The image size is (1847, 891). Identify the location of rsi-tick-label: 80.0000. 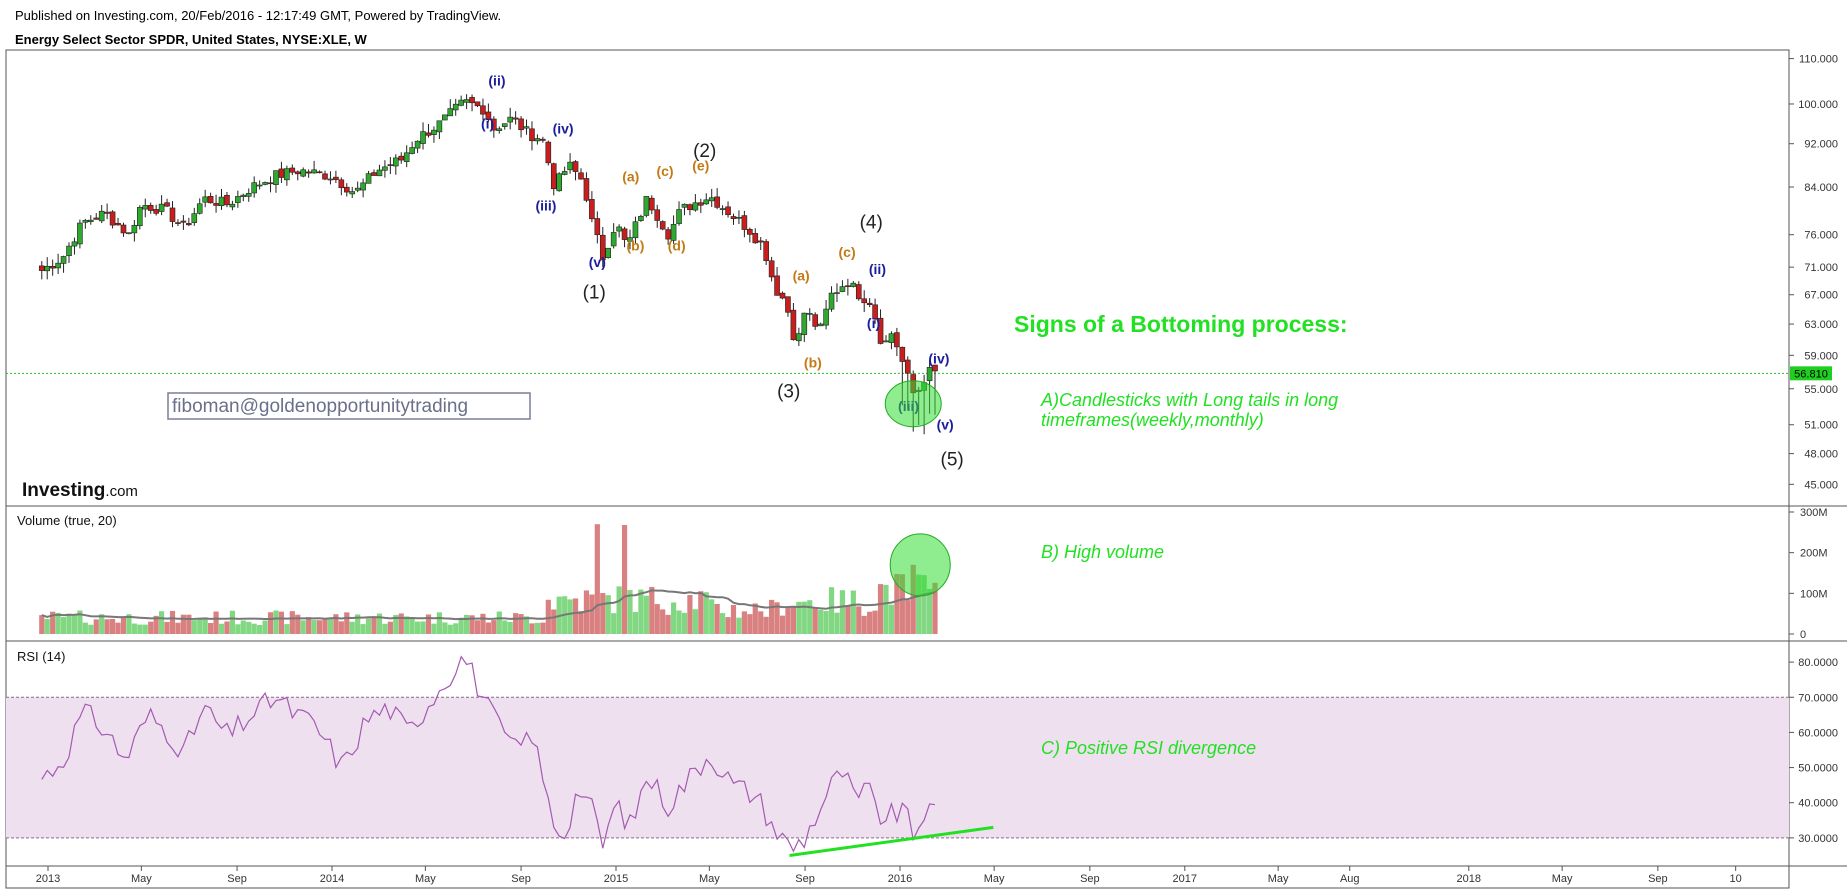
(1818, 663).